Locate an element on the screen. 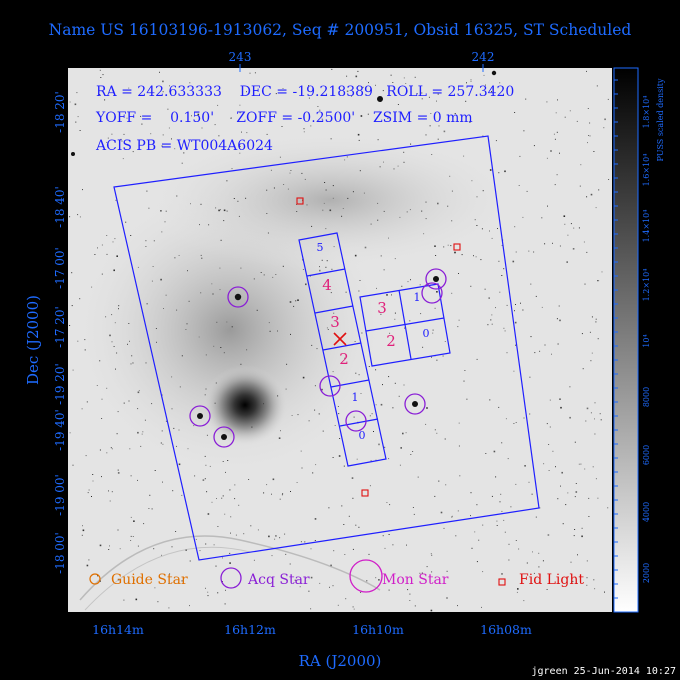  top-tick-243: 243 is located at coordinates (240, 57).